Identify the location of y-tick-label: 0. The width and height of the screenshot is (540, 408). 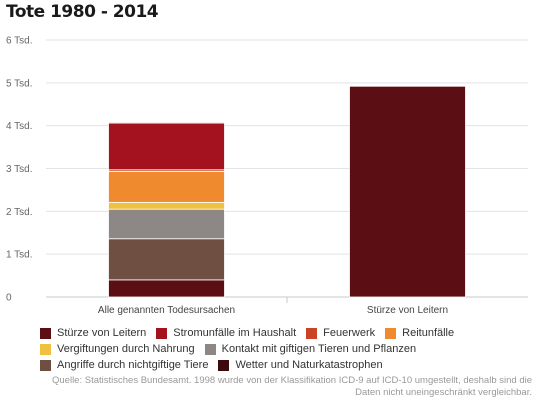
(9, 298).